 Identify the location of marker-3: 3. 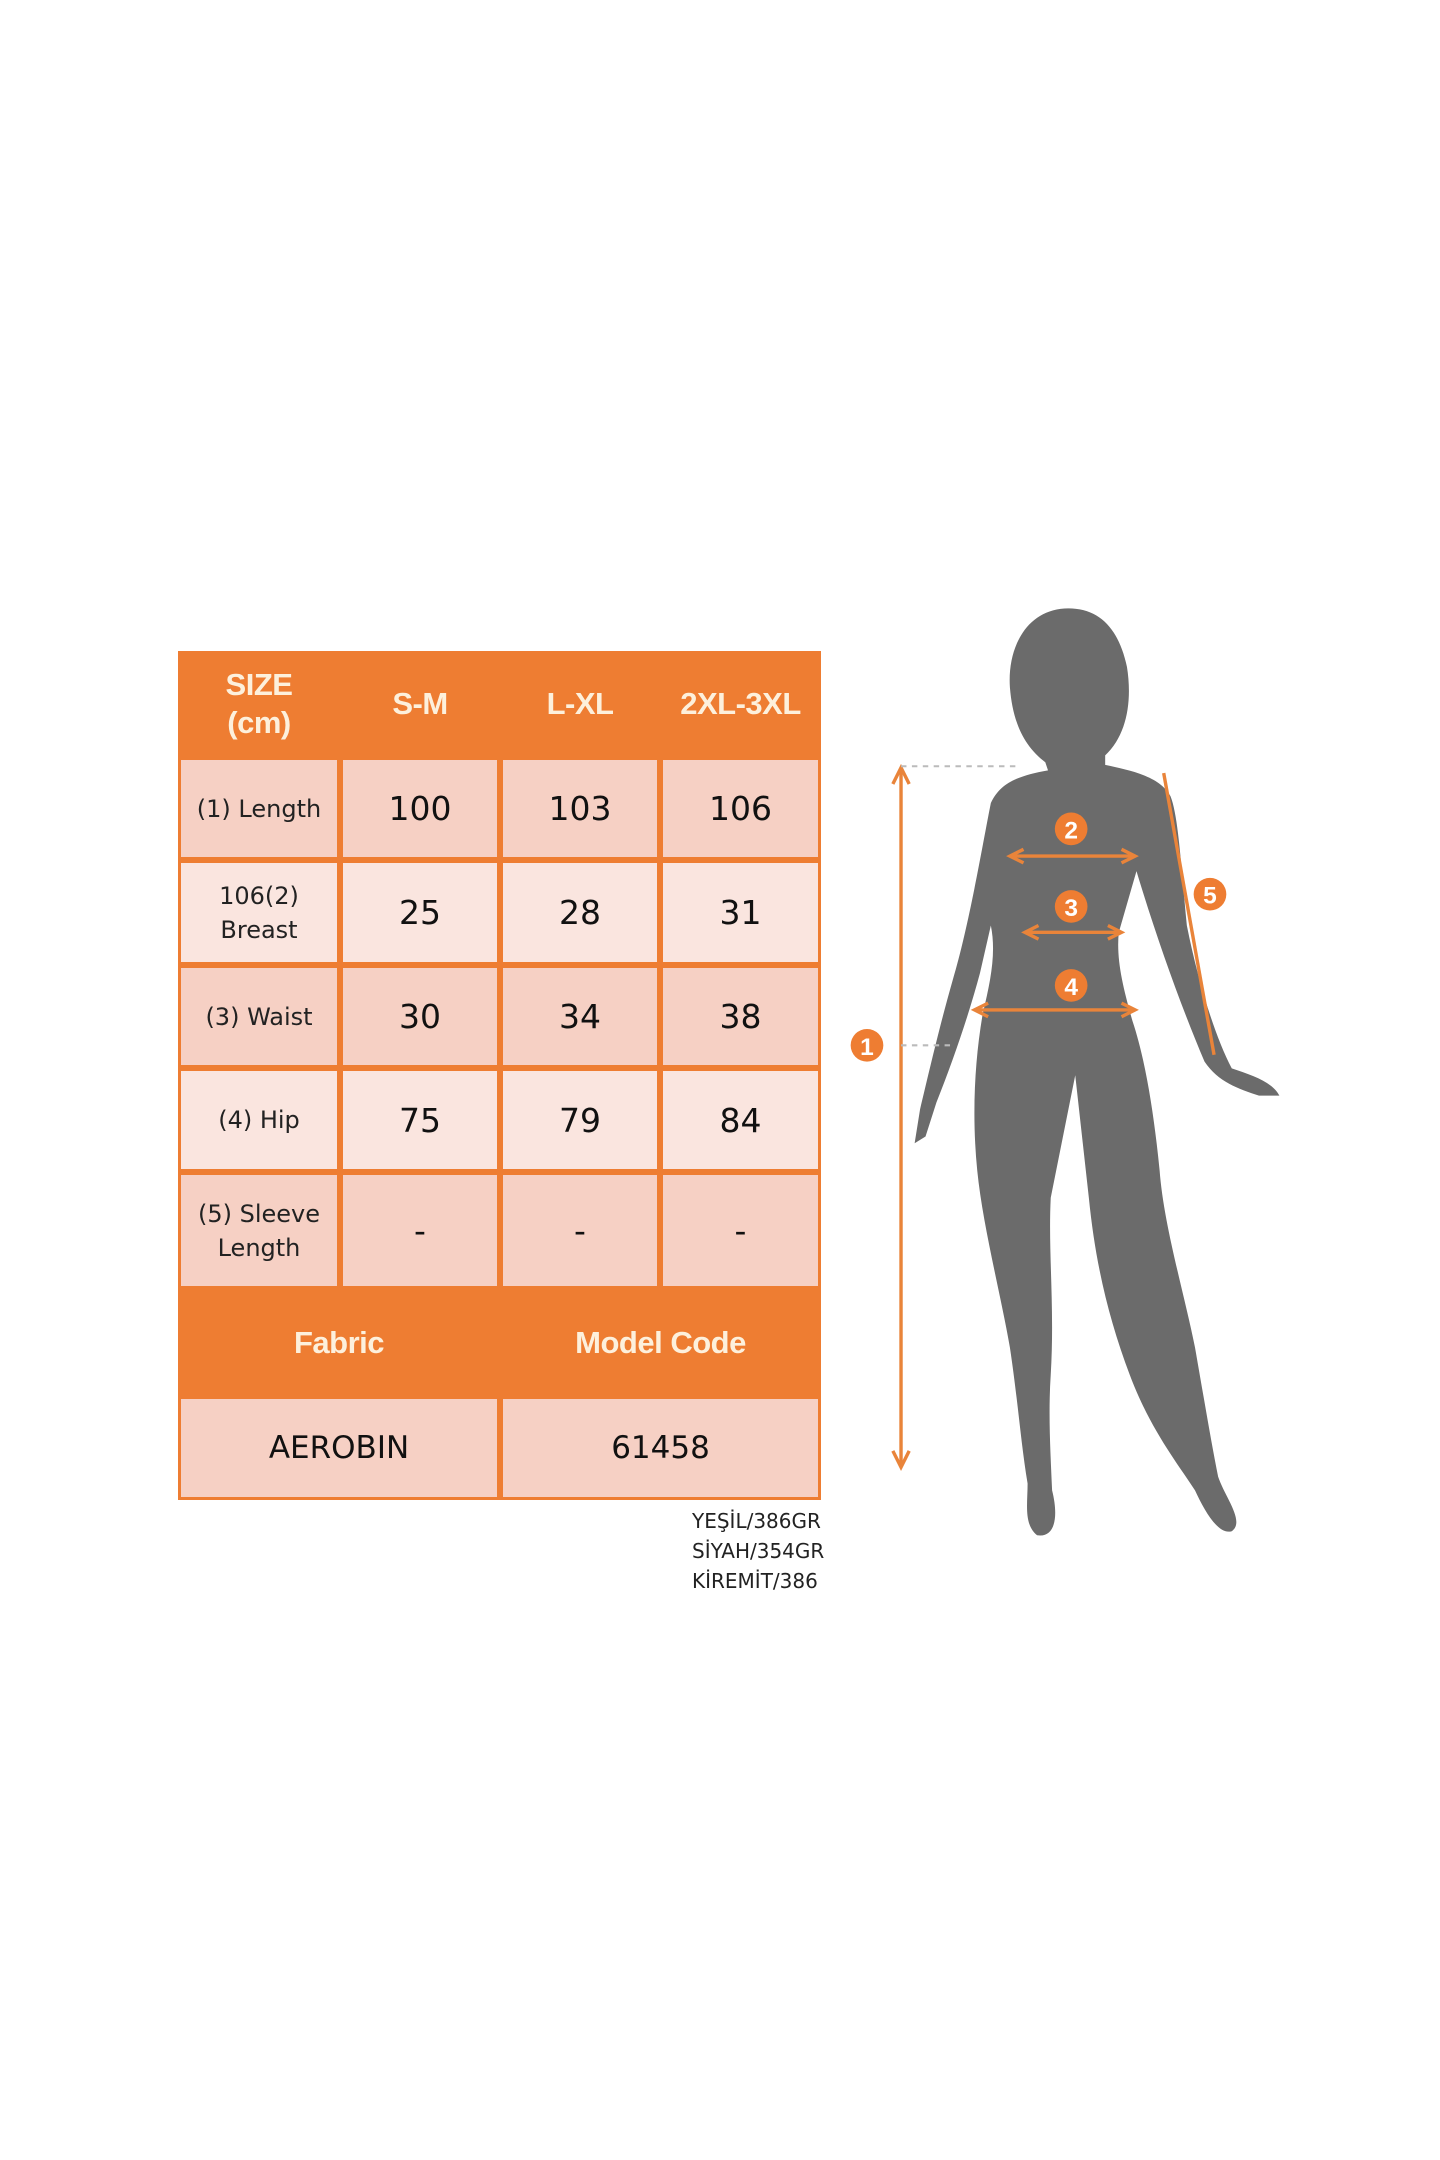
(1071, 906).